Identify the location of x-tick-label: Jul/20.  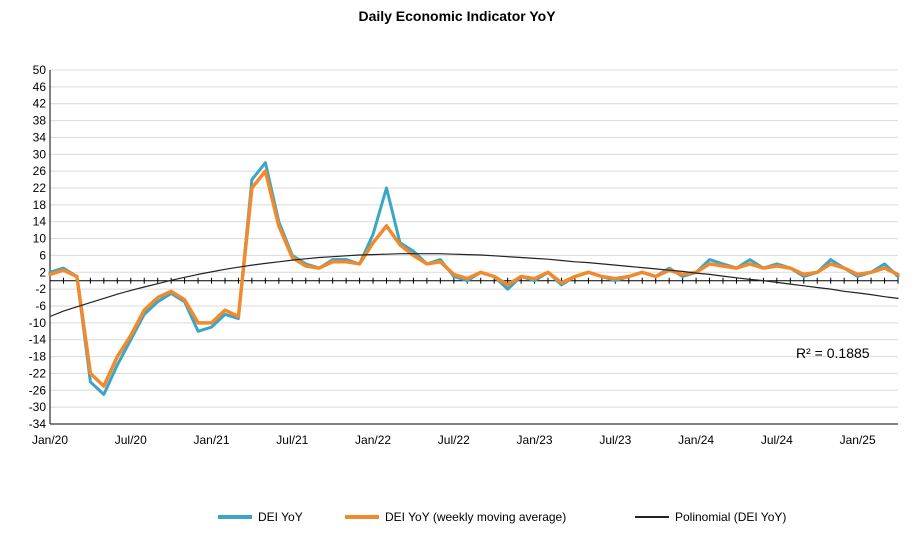
(131, 440).